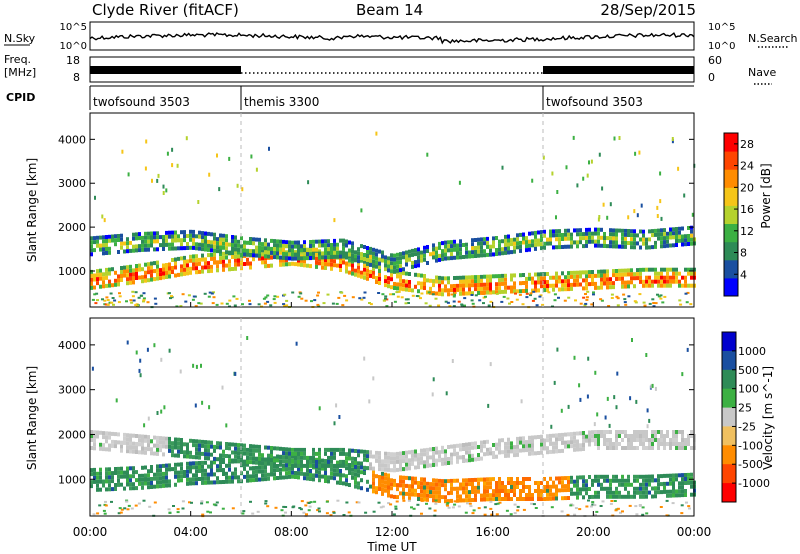 The image size is (800, 554). What do you see at coordinates (90, 532) in the screenshot?
I see `x-tick-label: 00:00` at bounding box center [90, 532].